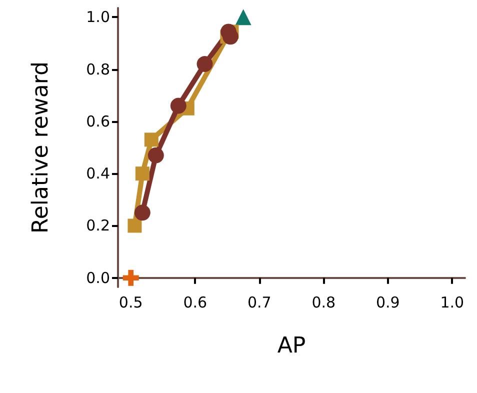  Describe the element at coordinates (130, 303) in the screenshot. I see `x-tick-label: 0.5` at that location.